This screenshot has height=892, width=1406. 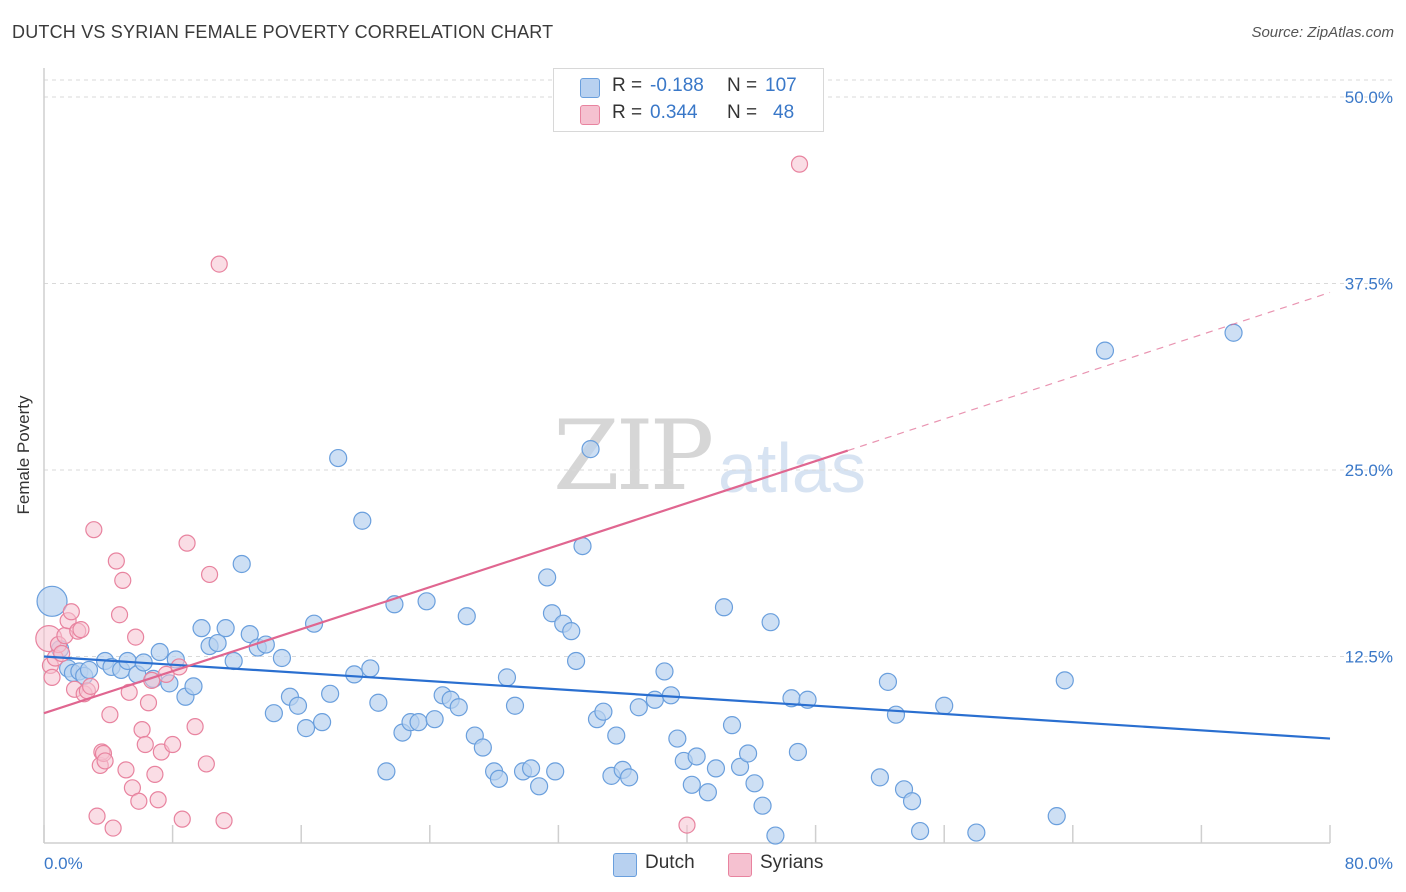 I want to click on syrians-n-value: 48, so click(x=784, y=112).